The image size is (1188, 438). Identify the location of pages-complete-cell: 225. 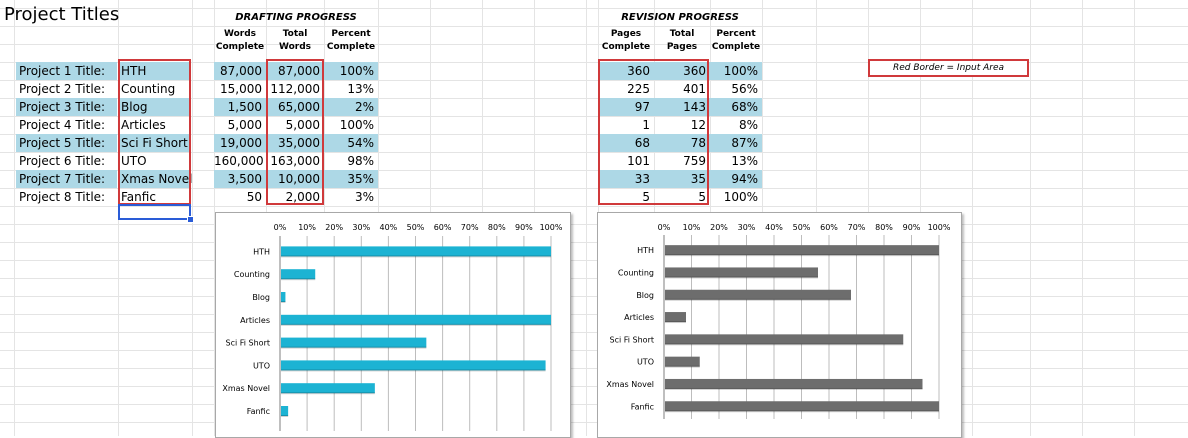
(638, 89).